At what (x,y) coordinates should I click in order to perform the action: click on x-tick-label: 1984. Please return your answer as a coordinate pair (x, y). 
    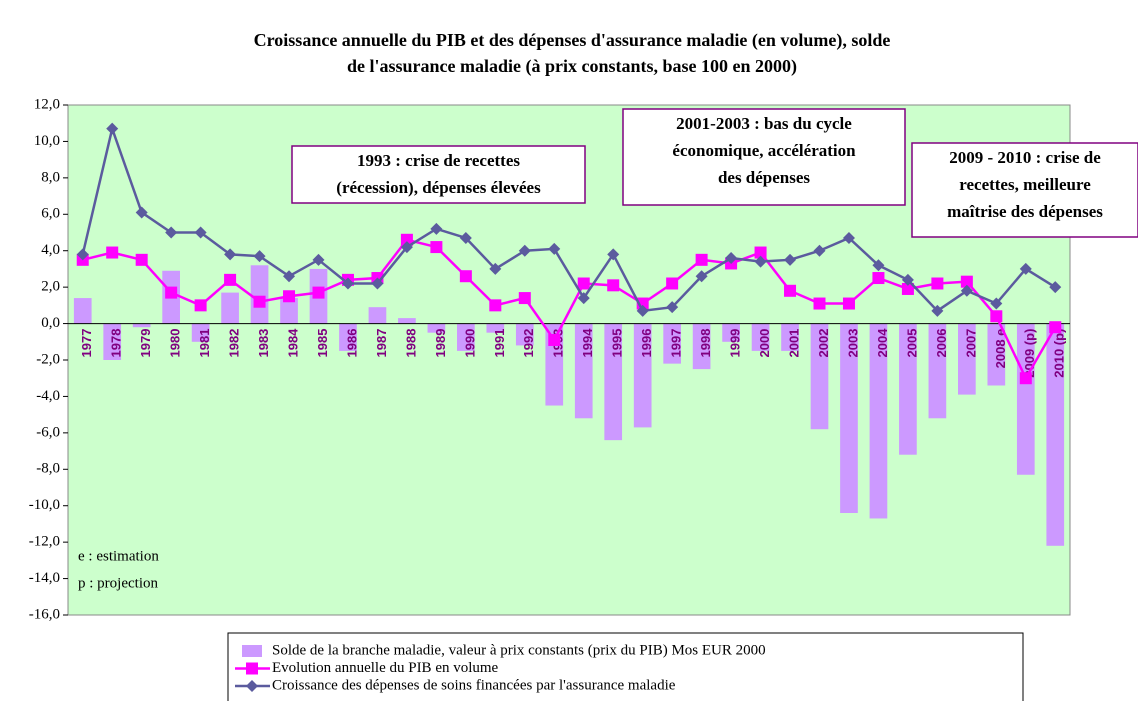
    Looking at the image, I should click on (292, 343).